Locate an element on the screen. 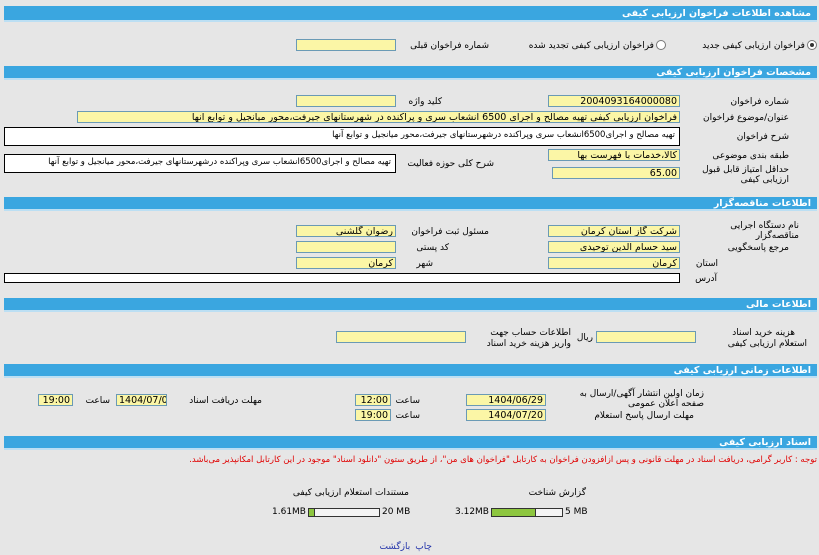 Image resolution: width=819 pixels, height=555 pixels. category-field: کالا،خدمات با فهرست بها is located at coordinates (614, 155).